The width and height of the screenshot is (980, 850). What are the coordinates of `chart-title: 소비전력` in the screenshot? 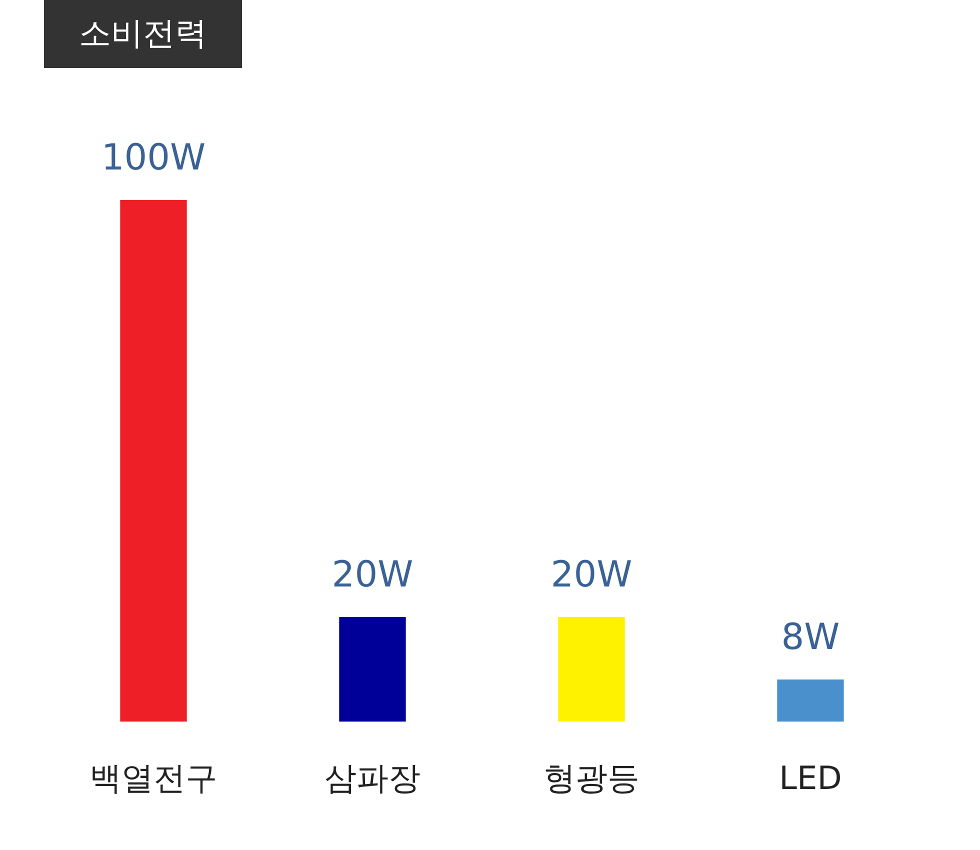 It's located at (143, 34).